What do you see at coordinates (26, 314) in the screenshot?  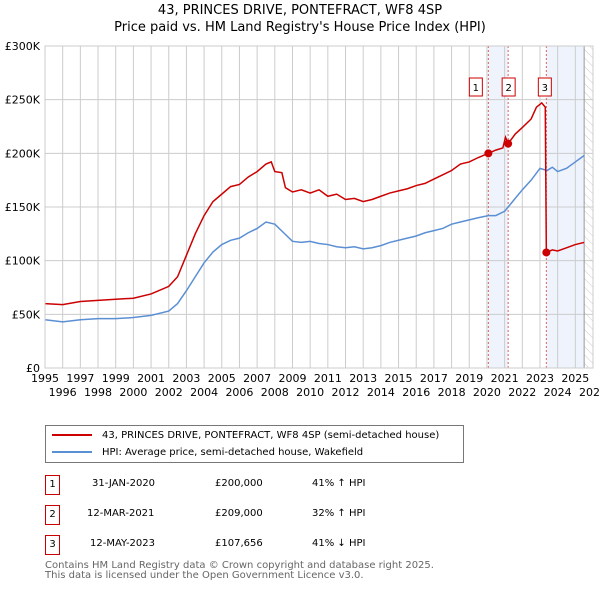 I see `y-tick-label: £50K` at bounding box center [26, 314].